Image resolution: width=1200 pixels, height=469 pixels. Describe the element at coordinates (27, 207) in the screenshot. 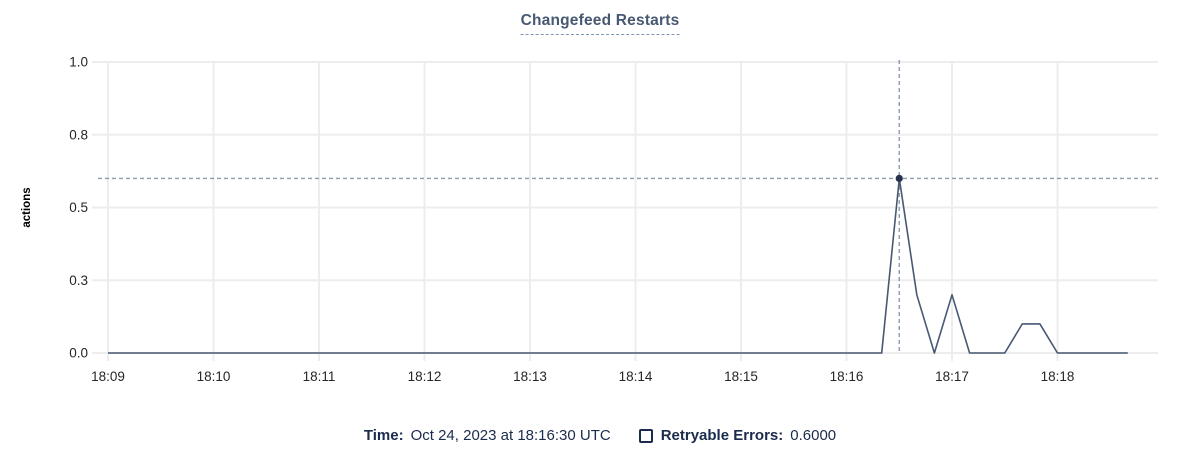

I see `y-axis-label: actions` at that location.